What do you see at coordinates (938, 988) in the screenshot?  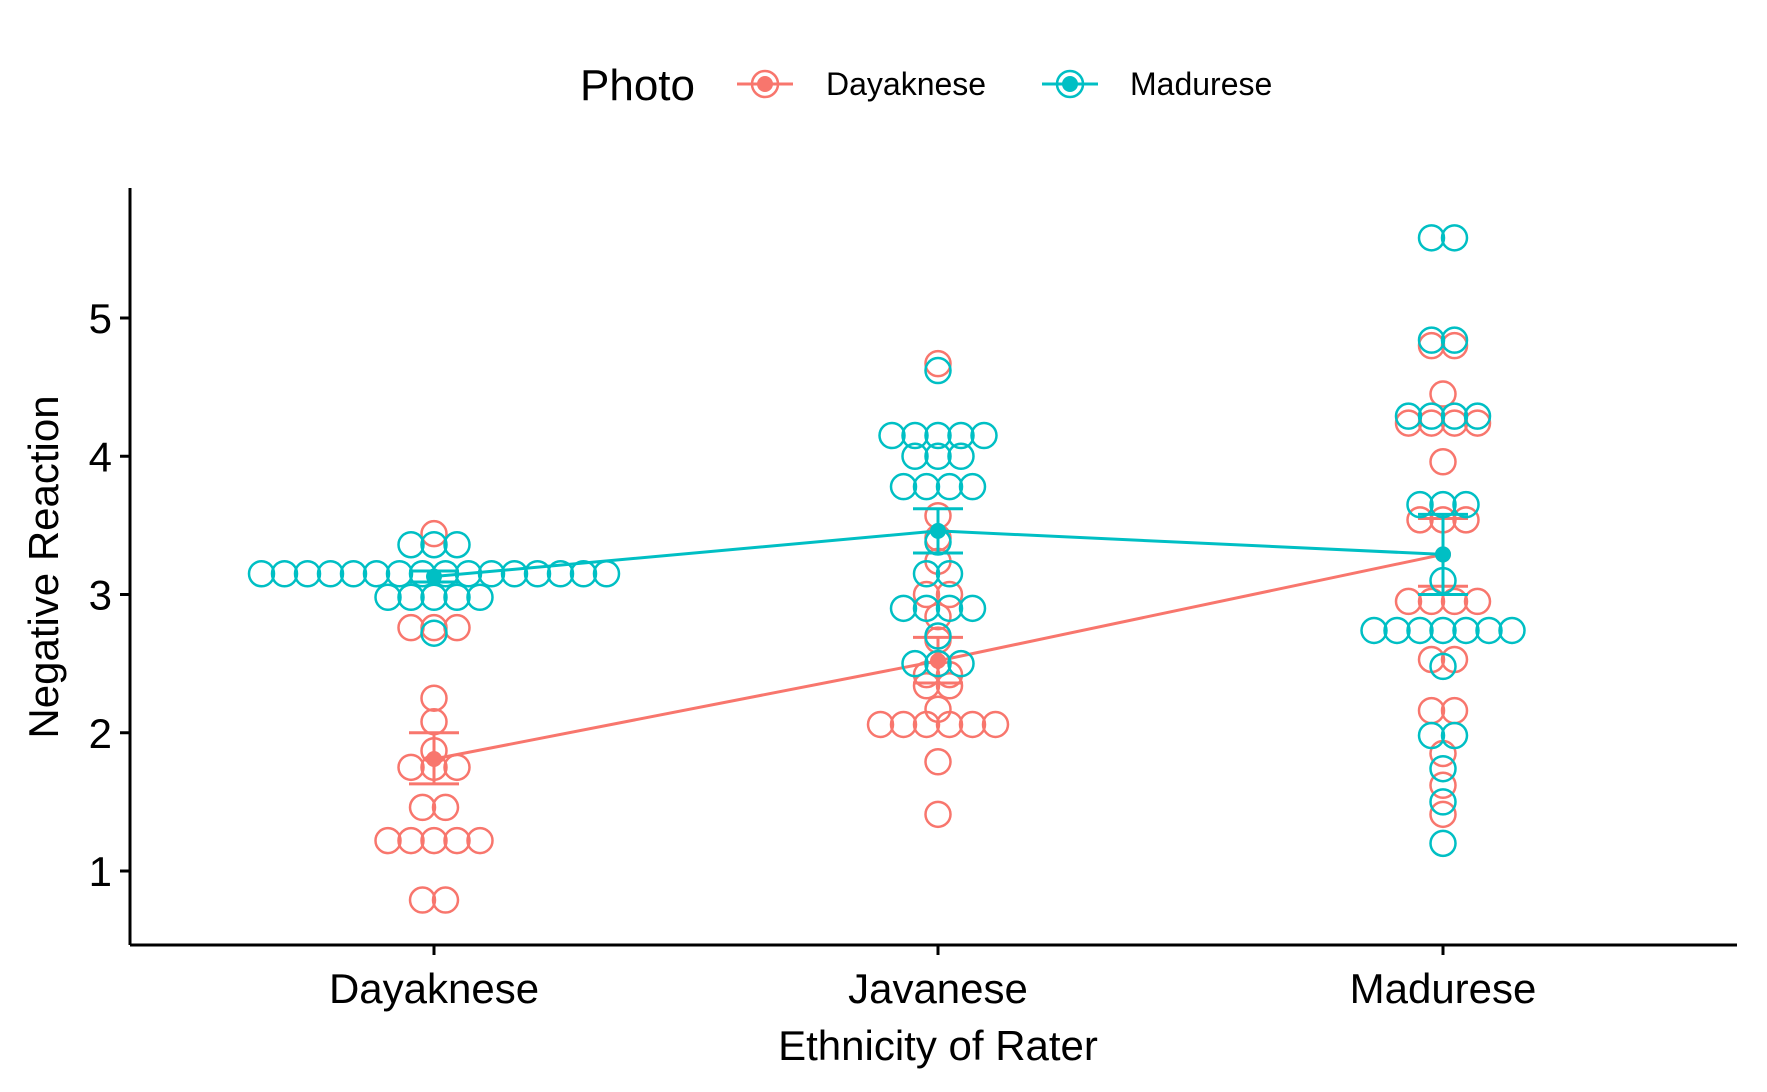 I see `x-tick-label: Javanese` at bounding box center [938, 988].